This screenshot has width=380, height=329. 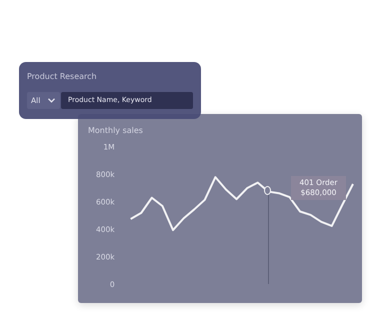 What do you see at coordinates (115, 130) in the screenshot?
I see `chart-title: Monthly sales` at bounding box center [115, 130].